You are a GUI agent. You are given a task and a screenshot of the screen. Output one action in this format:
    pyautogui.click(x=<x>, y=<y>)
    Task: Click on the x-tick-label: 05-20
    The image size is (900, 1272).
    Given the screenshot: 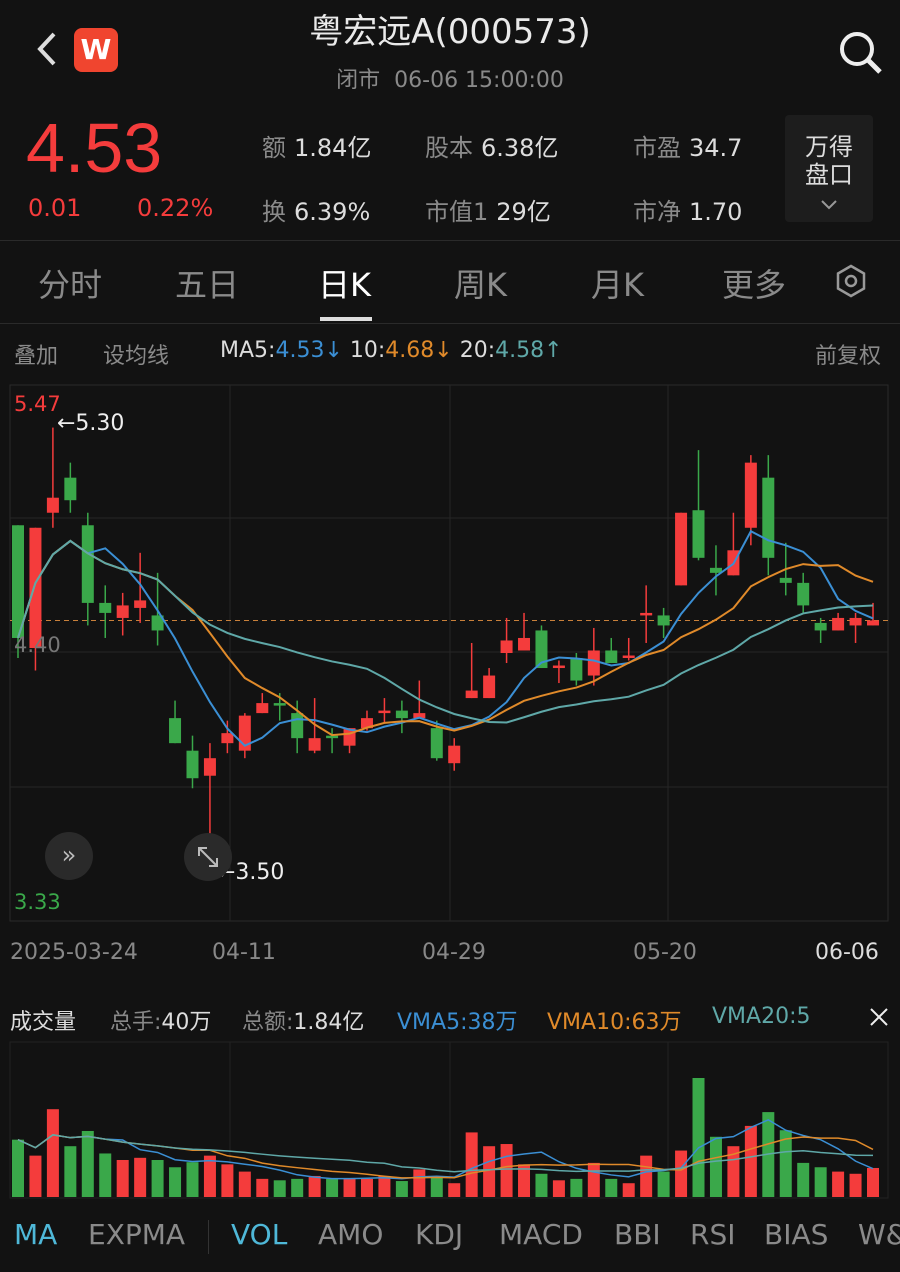 What is the action you would take?
    pyautogui.click(x=665, y=952)
    